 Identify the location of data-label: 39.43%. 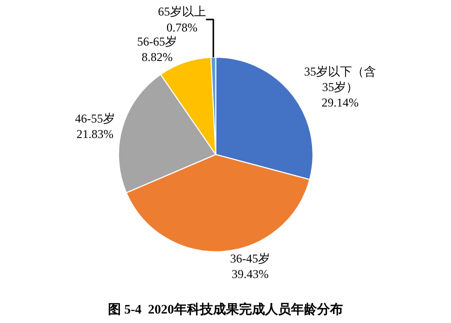
(250, 273).